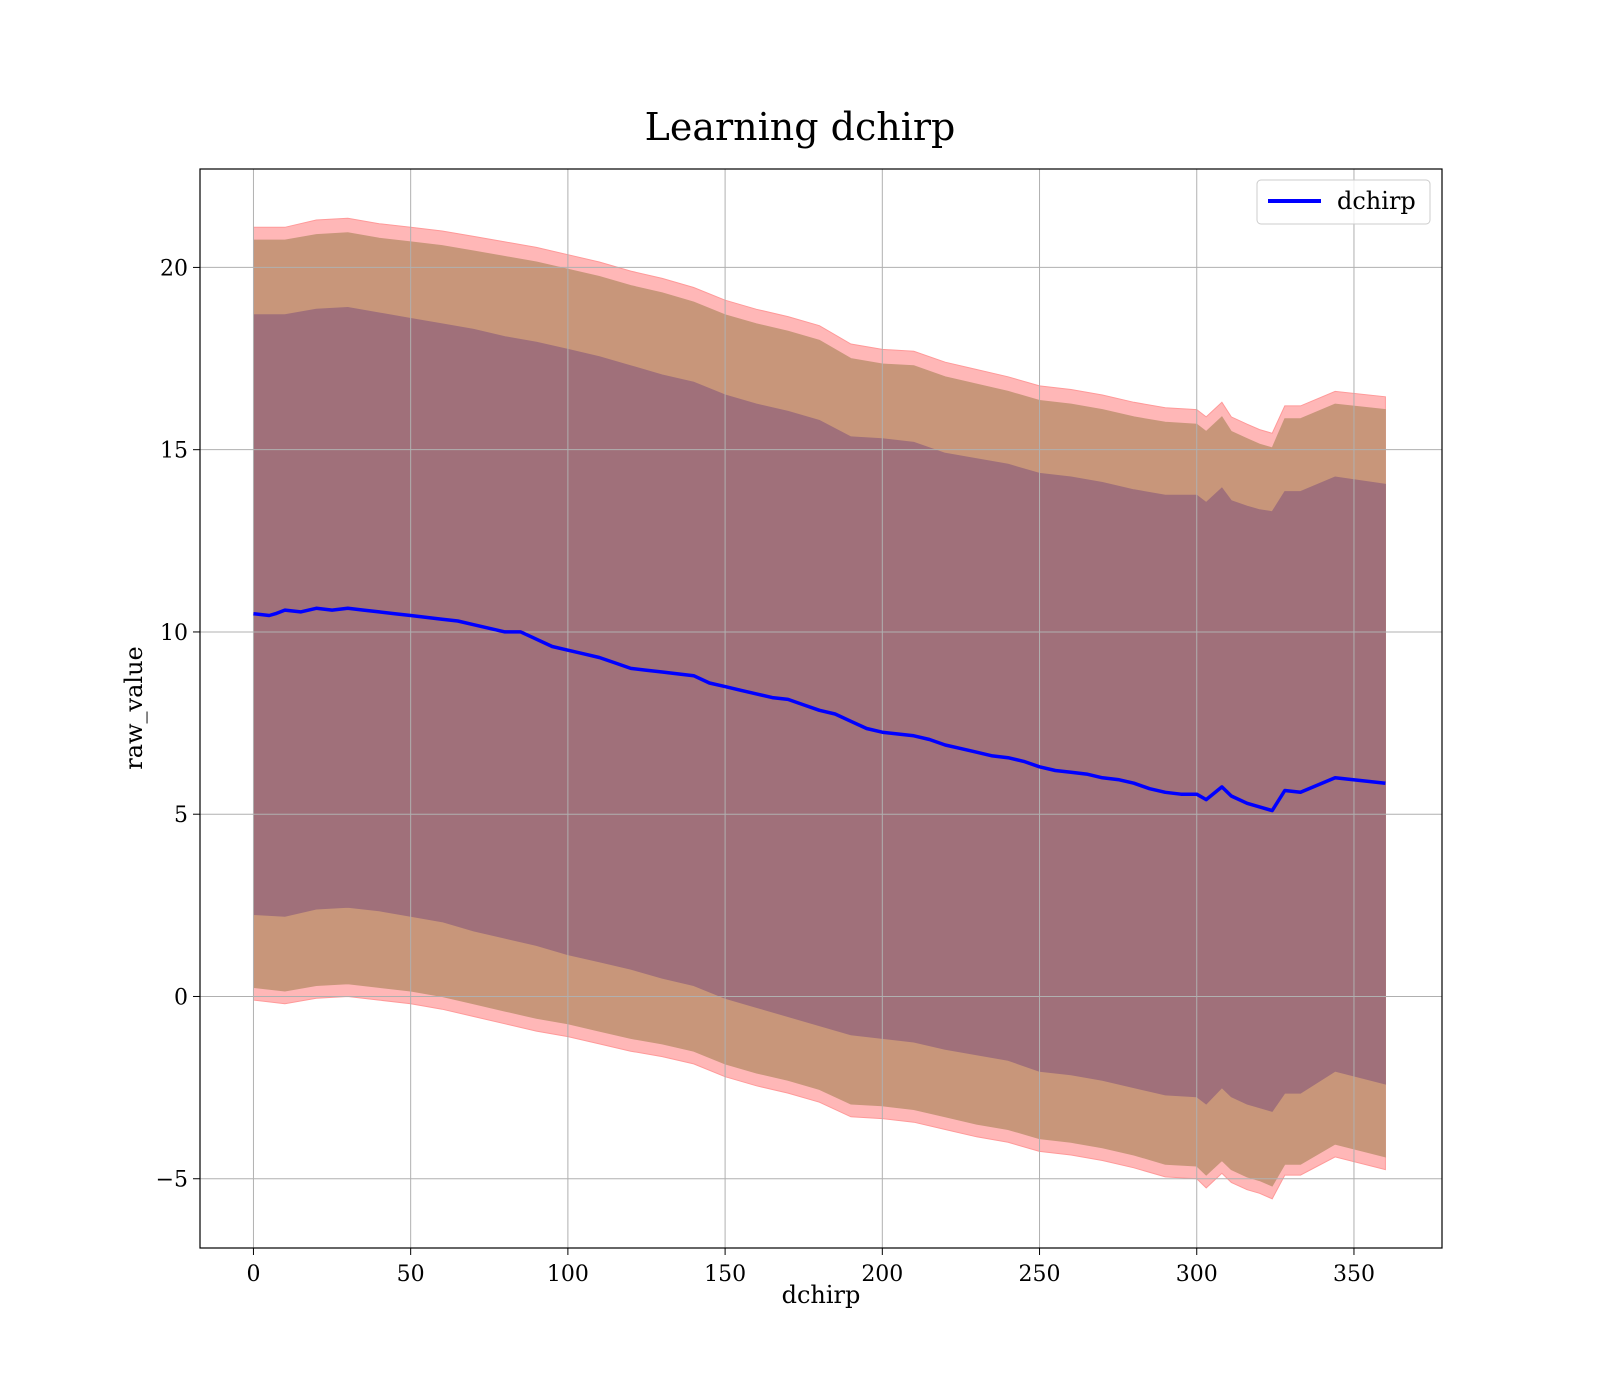 This screenshot has width=1600, height=1400. Describe the element at coordinates (1354, 1274) in the screenshot. I see `x-tick-label: 350` at that location.